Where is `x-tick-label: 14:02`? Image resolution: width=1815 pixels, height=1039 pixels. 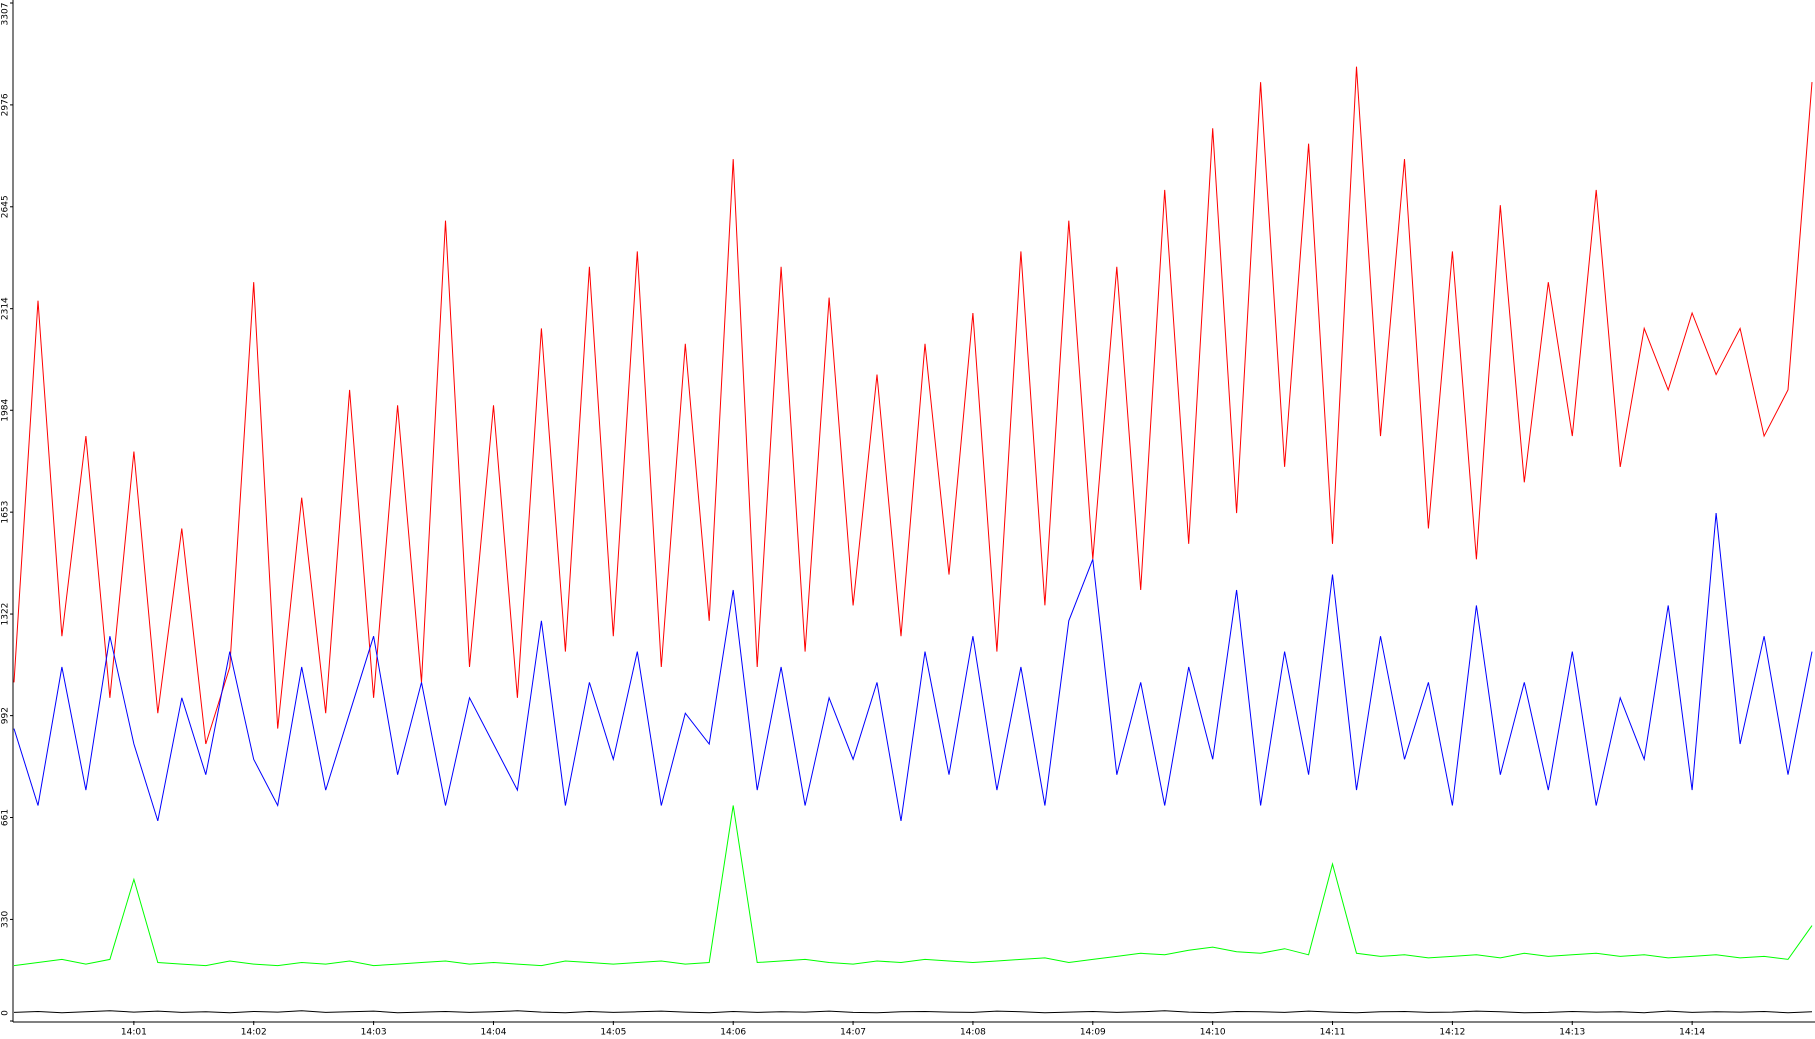
x-tick-label: 14:02 is located at coordinates (254, 1033).